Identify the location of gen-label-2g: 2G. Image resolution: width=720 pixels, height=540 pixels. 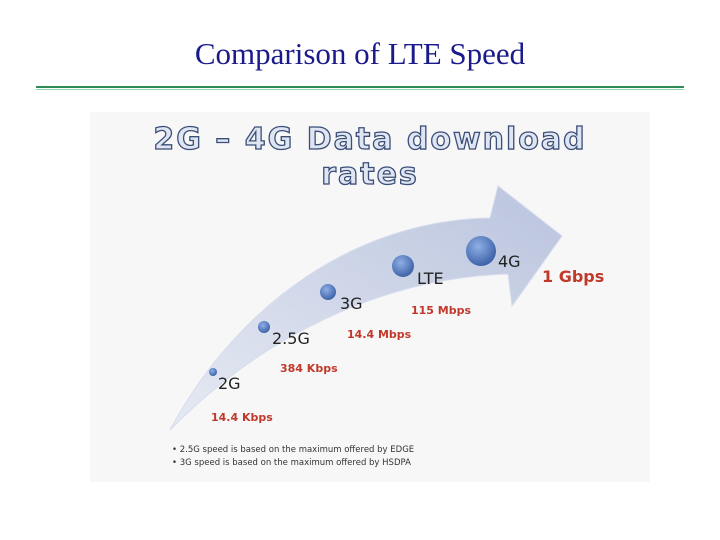
(229, 383).